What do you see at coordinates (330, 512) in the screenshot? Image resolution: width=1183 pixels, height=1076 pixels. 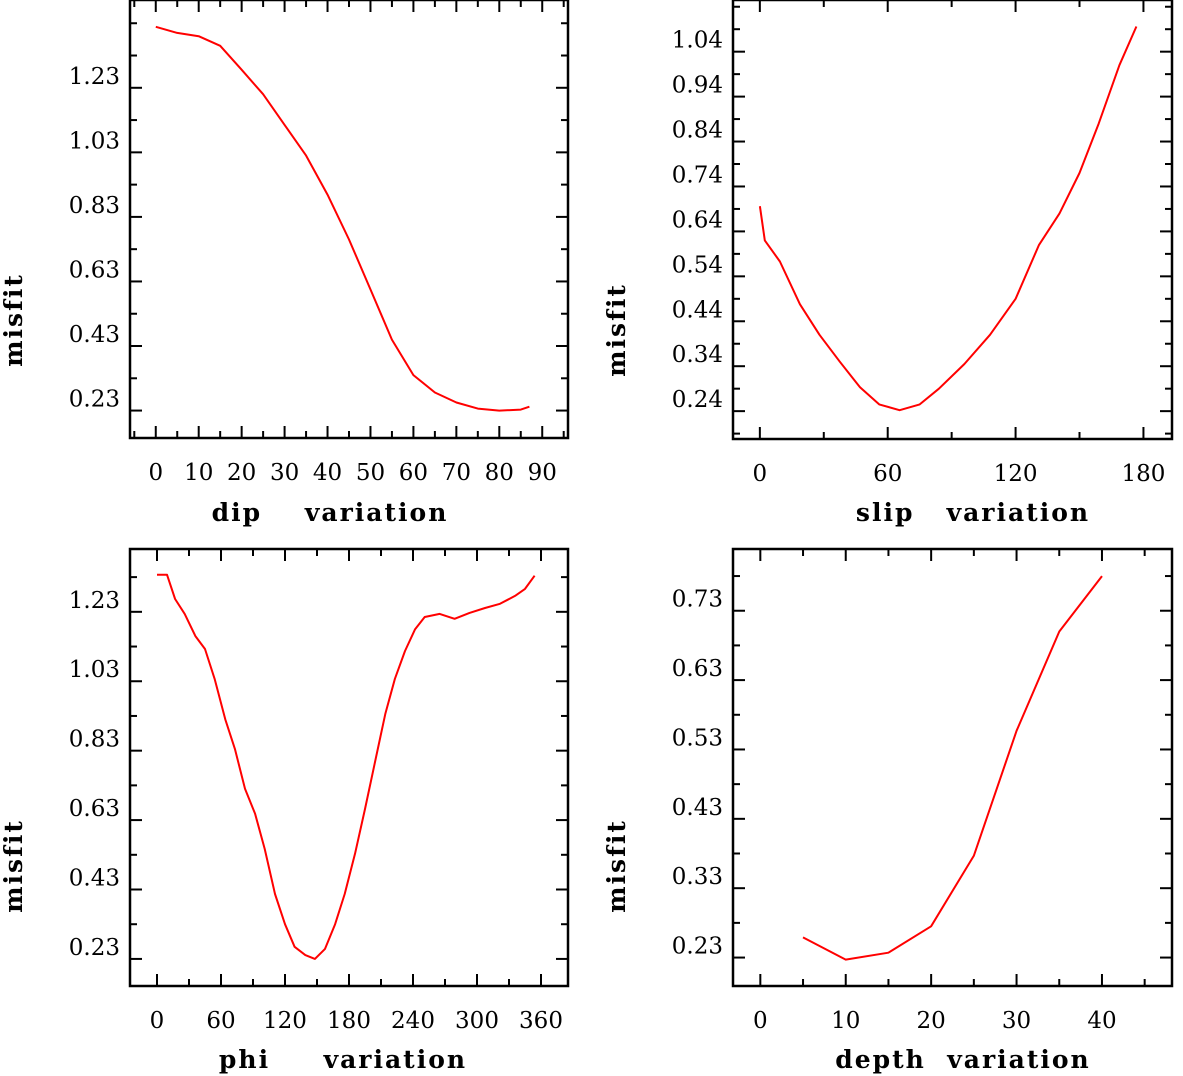 I see `x-axis-title: dip variation` at bounding box center [330, 512].